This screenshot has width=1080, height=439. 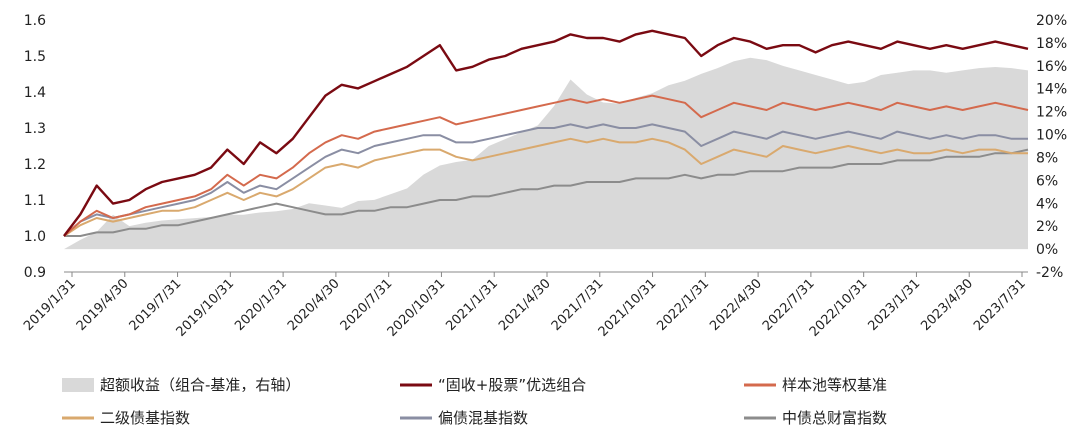 What do you see at coordinates (200, 385) in the screenshot?
I see `legend-label: 超额收益（组合-基准，右轴）` at bounding box center [200, 385].